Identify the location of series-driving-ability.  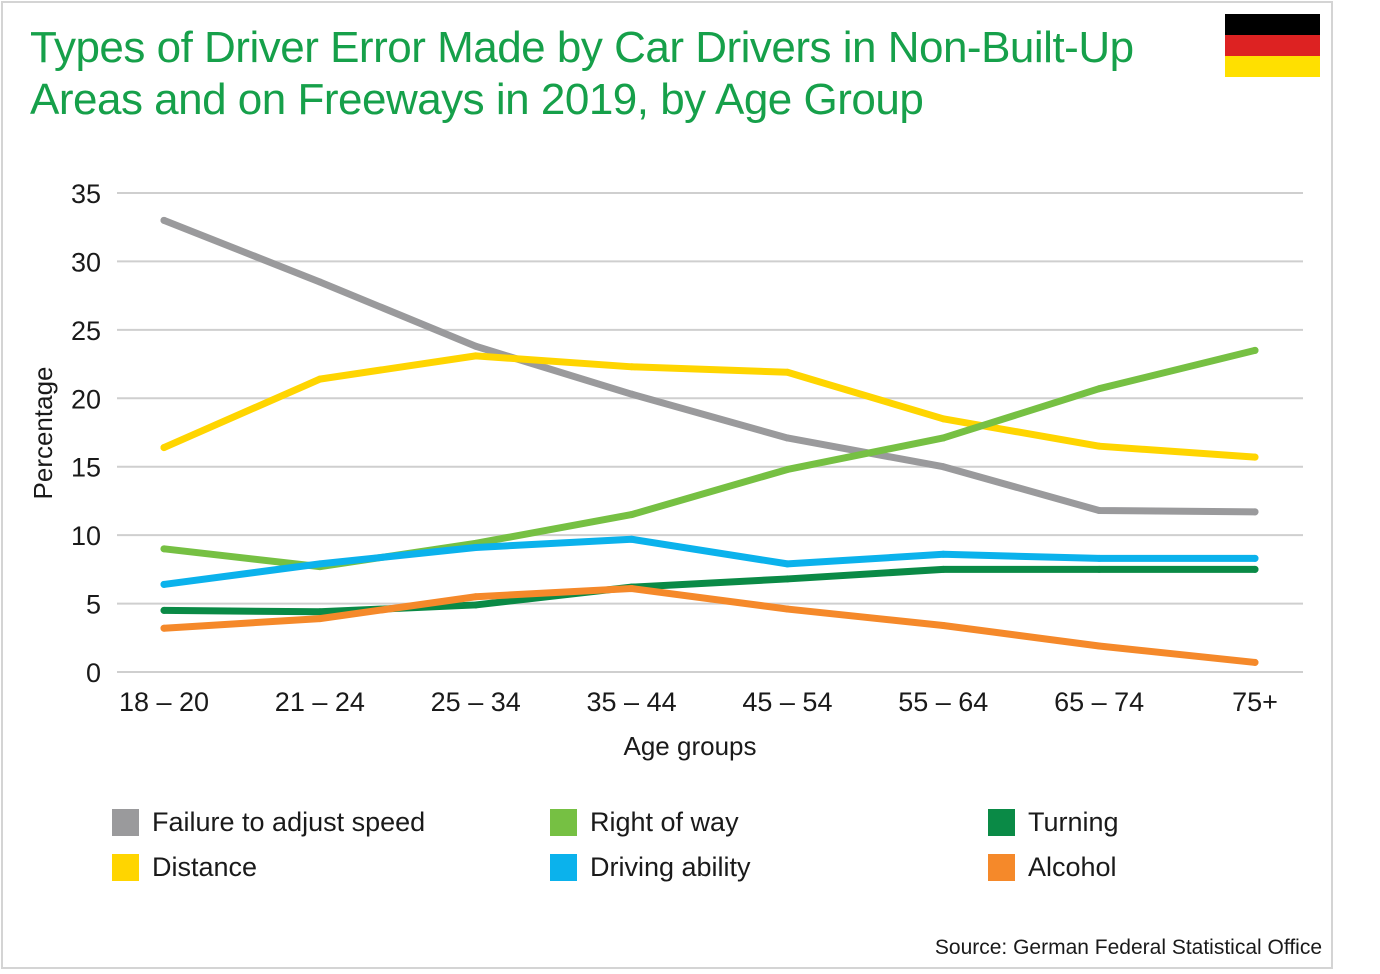
(709, 561).